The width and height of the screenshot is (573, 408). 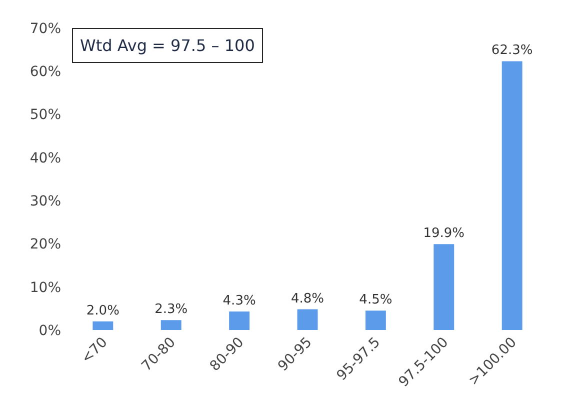 I want to click on y-tick-label: 40%, so click(x=45, y=158).